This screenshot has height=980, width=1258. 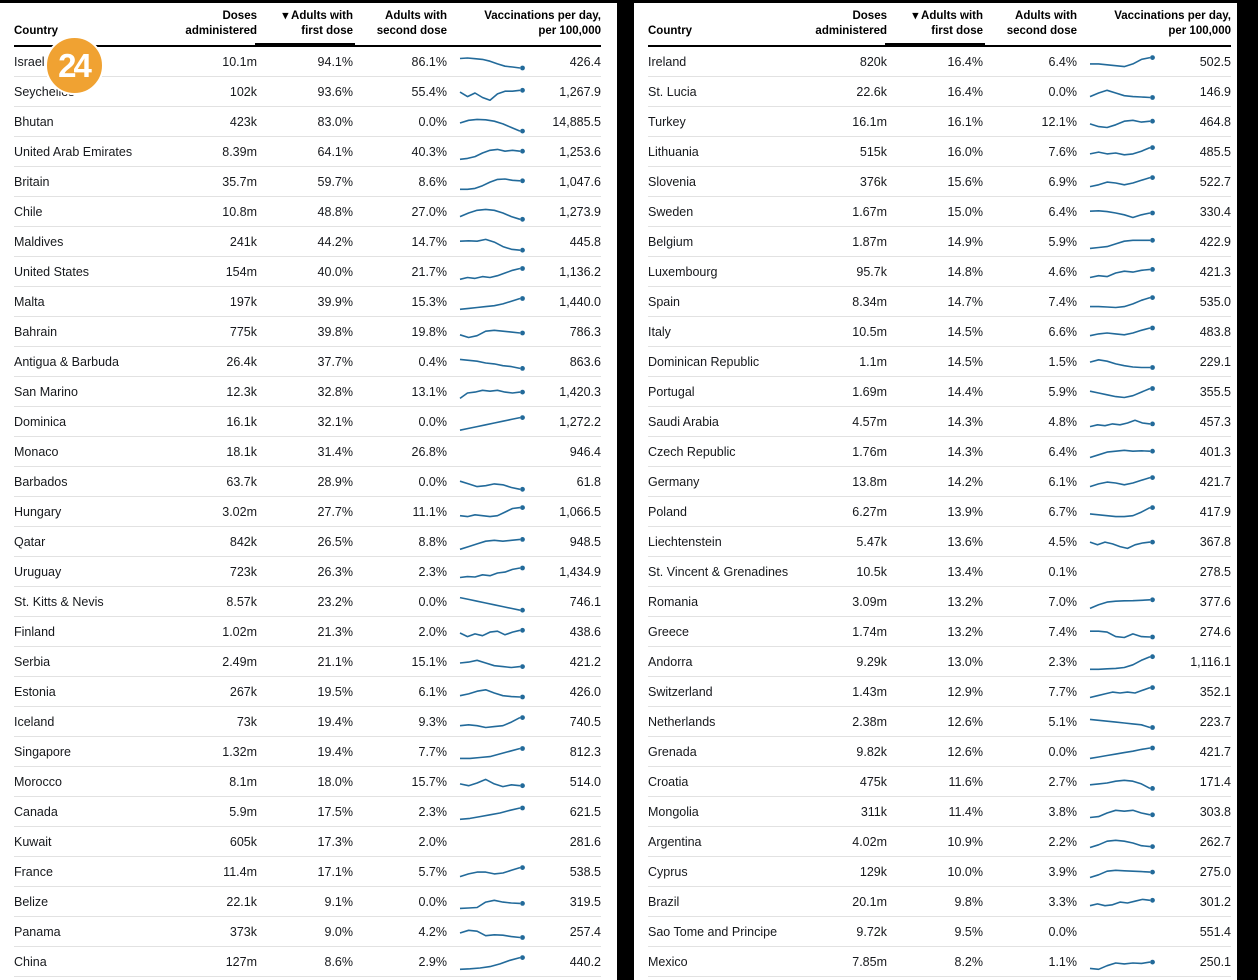 What do you see at coordinates (1063, 511) in the screenshot?
I see `second-dose-cell: 6.7%` at bounding box center [1063, 511].